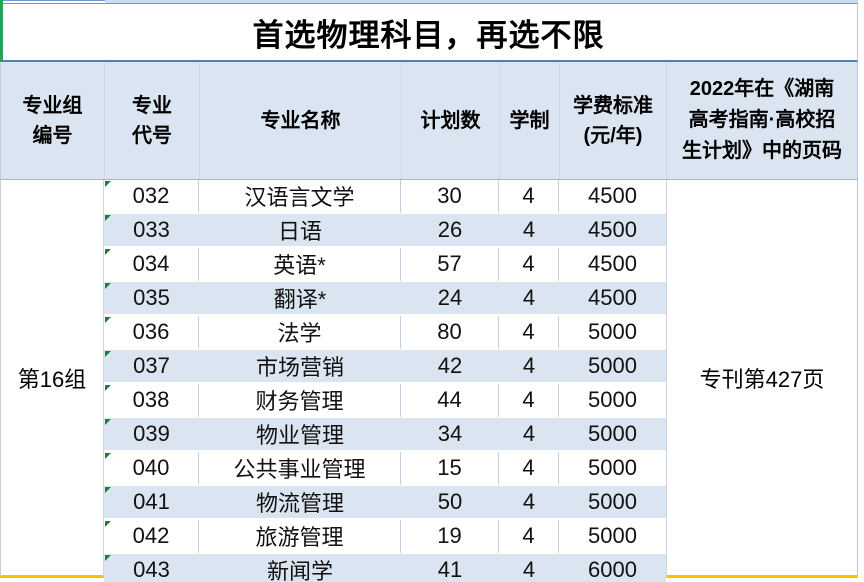  I want to click on cell-major-code: 039, so click(151, 435).